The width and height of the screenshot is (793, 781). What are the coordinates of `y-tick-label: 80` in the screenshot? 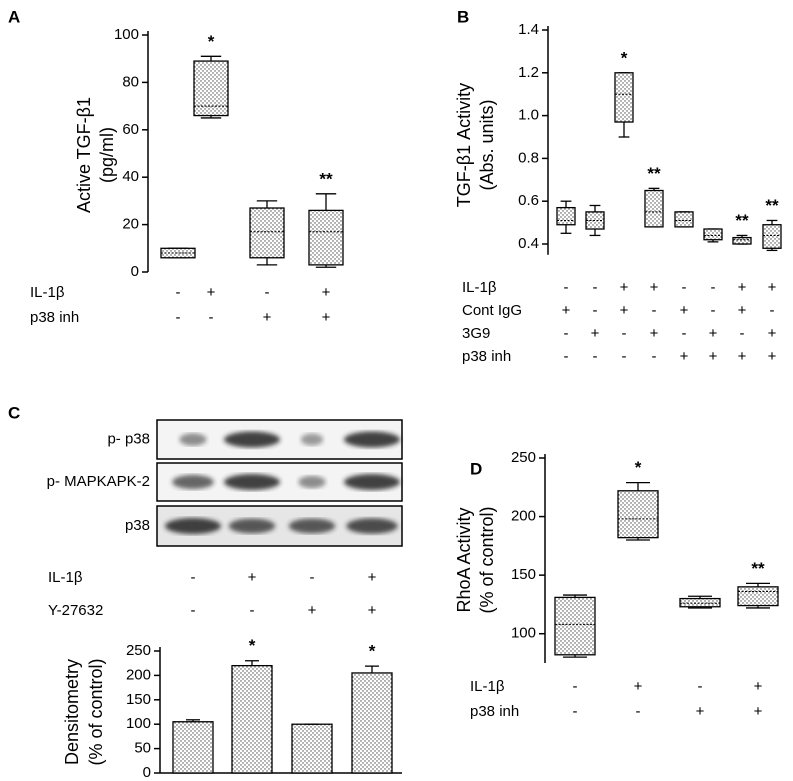 It's located at (130, 81).